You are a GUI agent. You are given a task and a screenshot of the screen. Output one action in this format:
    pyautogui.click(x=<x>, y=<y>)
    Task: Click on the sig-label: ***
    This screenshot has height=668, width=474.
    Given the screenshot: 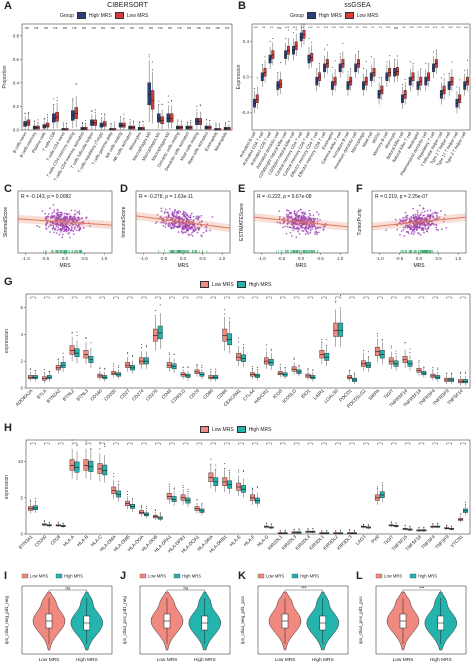 What is the action you would take?
    pyautogui.click(x=450, y=27)
    